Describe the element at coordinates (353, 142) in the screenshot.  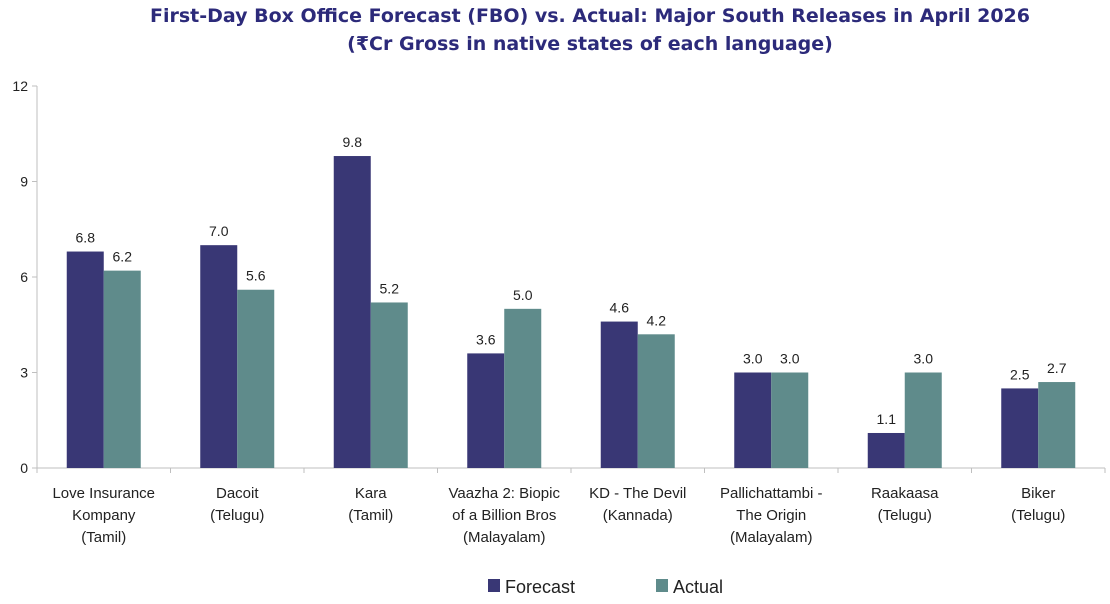
I see `data-label: 9.8` at that location.